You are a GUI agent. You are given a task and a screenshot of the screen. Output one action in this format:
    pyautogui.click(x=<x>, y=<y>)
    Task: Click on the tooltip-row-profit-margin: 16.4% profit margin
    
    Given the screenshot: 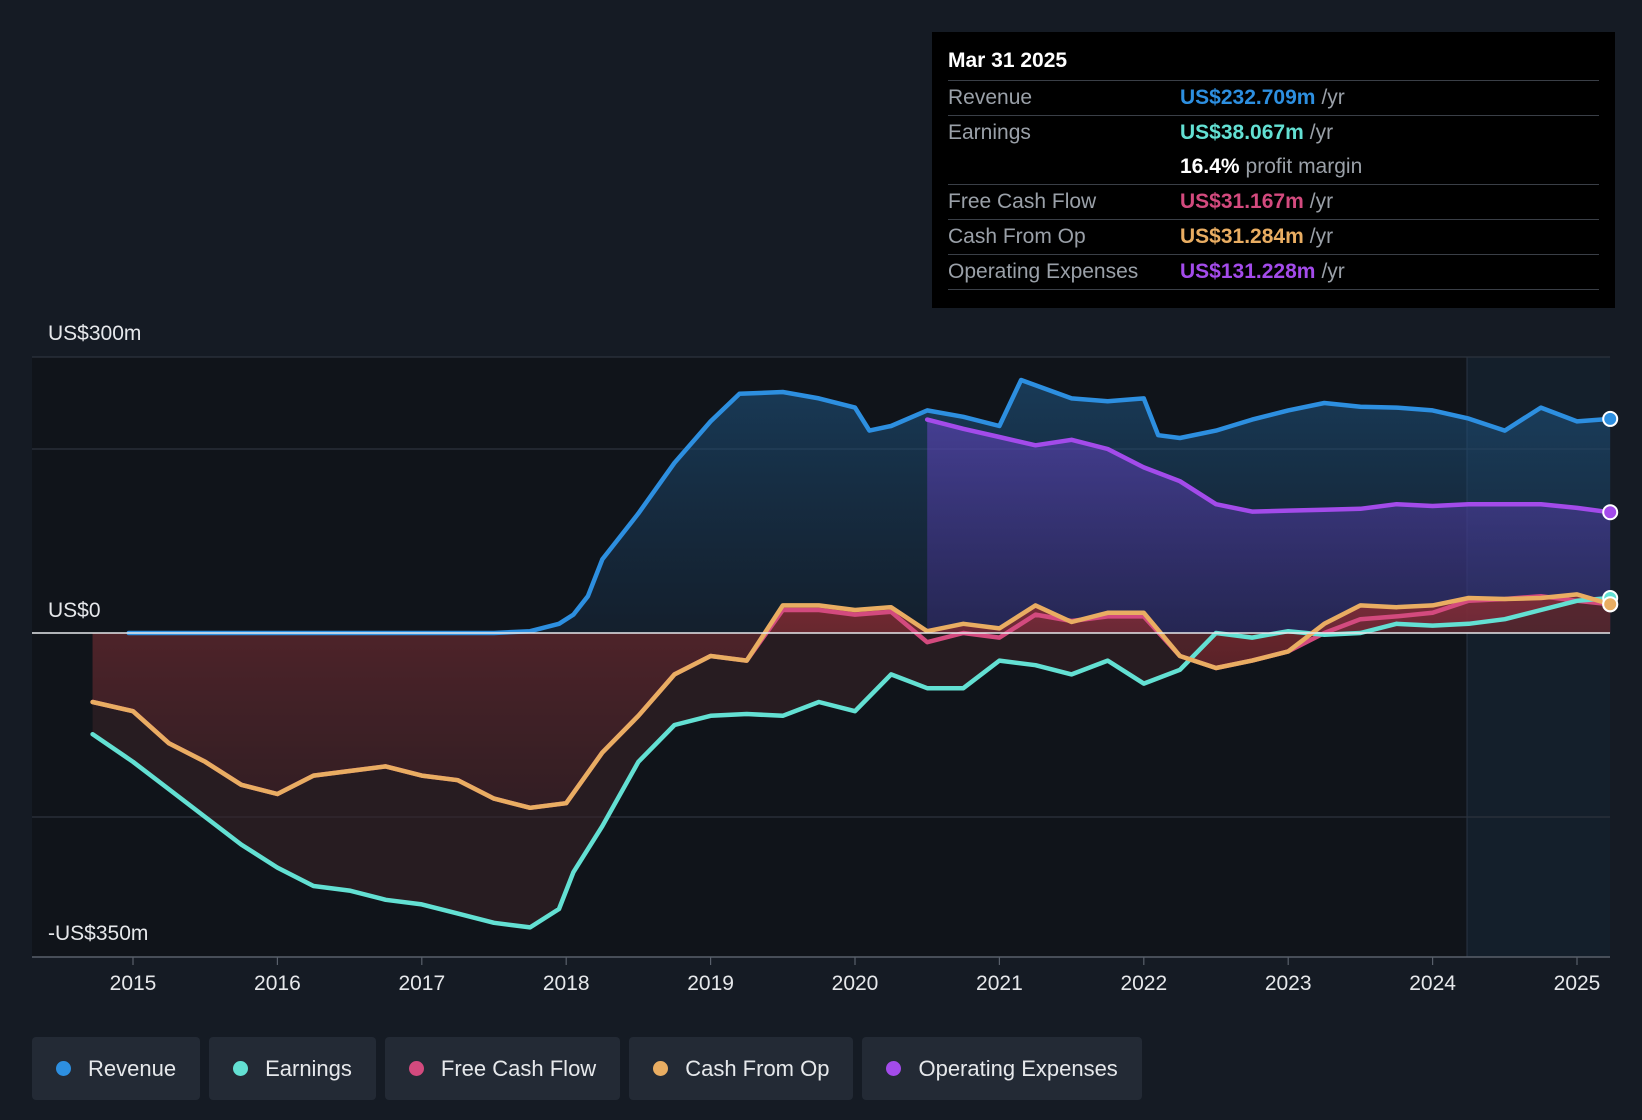 What is the action you would take?
    pyautogui.click(x=1273, y=167)
    